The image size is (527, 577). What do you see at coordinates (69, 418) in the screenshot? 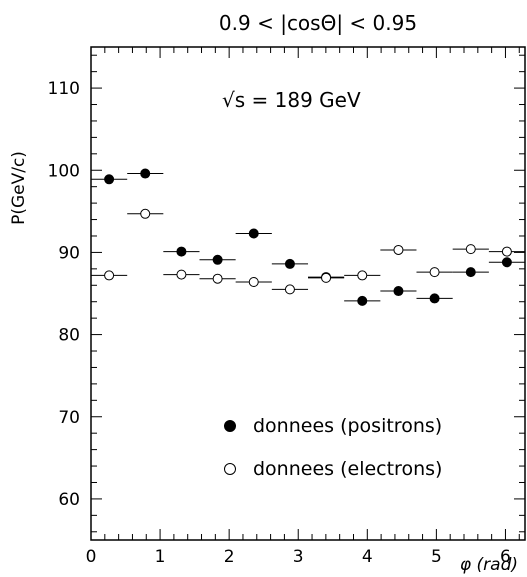
I see `y-tick-label: 70` at bounding box center [69, 418].